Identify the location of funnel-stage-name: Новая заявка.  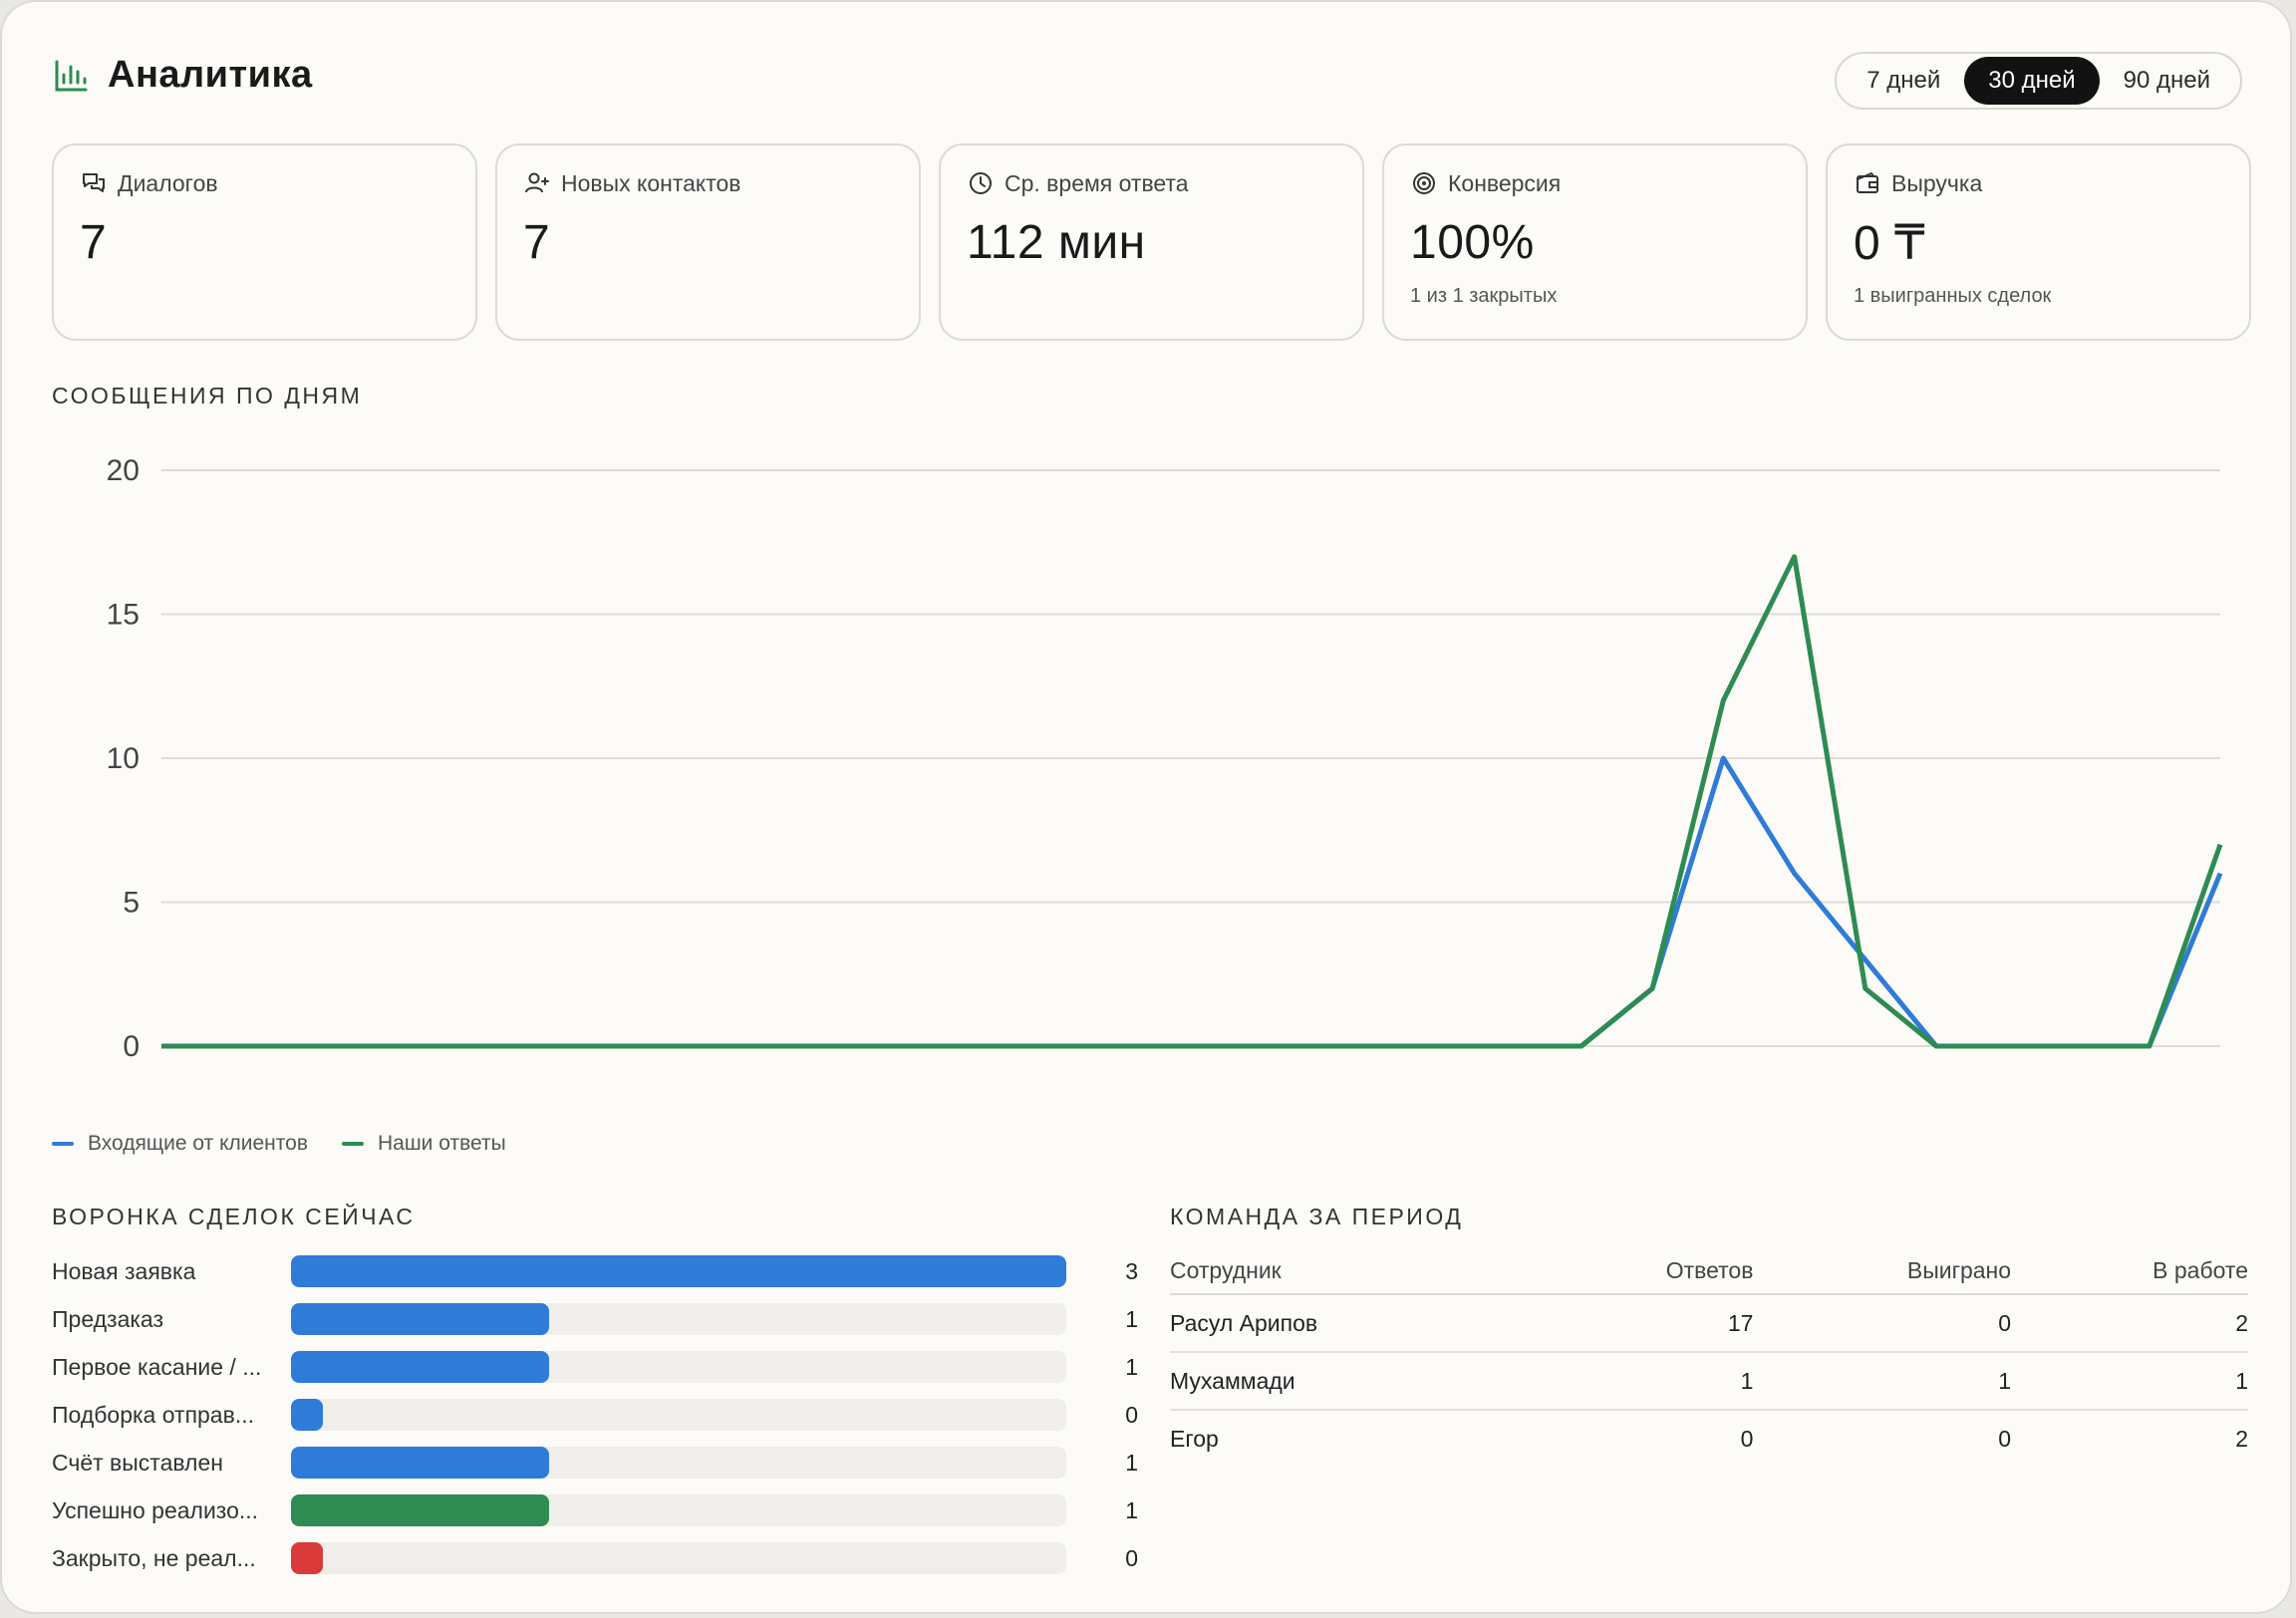
(124, 1270).